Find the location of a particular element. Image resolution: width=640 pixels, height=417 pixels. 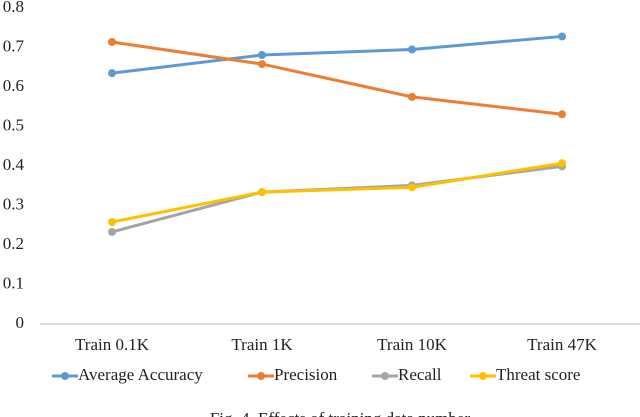

x-tick-label: Train 1K is located at coordinates (262, 344).